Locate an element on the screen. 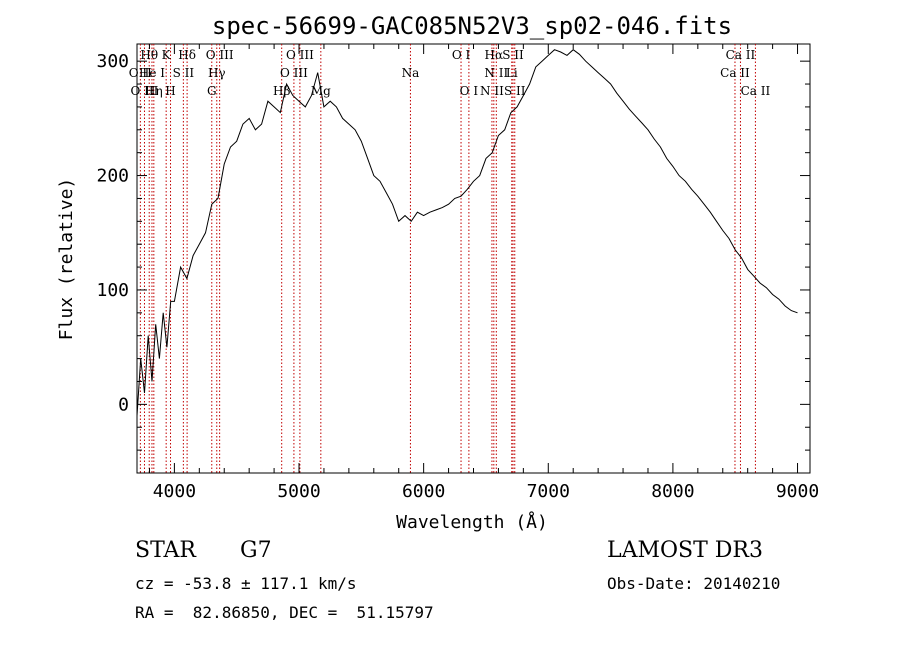 Image resolution: width=900 pixels, height=649 pixels. spectral-line-label: He I is located at coordinates (152, 73).